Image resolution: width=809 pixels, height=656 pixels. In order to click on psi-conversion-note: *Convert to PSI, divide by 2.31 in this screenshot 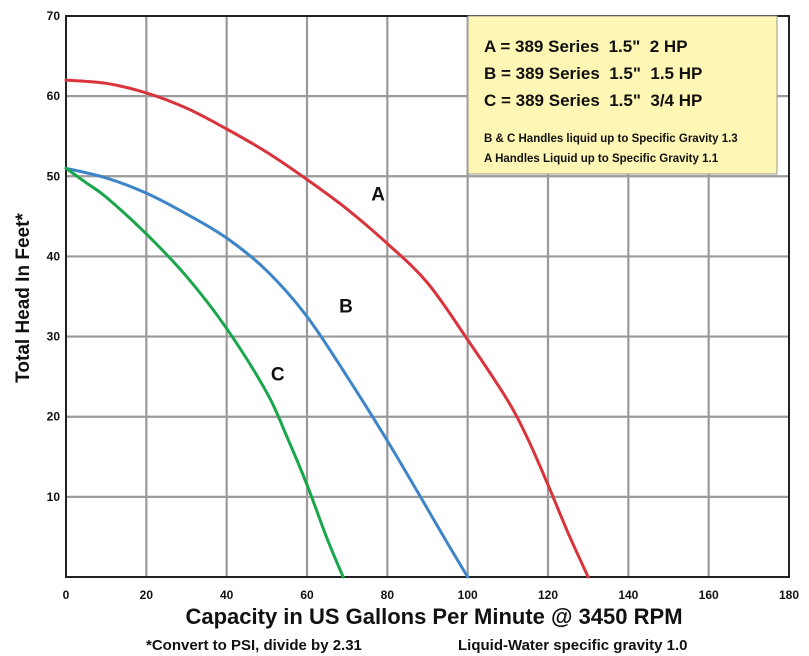, I will do `click(254, 645)`.